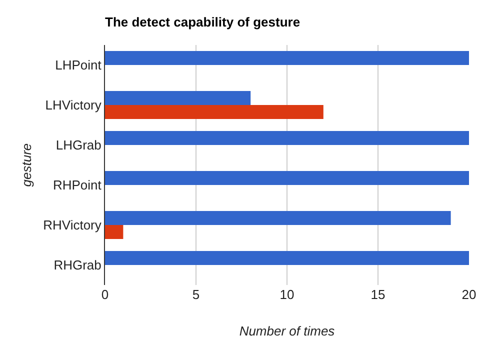 Image resolution: width=484 pixels, height=349 pixels. What do you see at coordinates (26, 165) in the screenshot?
I see `y-axis-title: gesture` at bounding box center [26, 165].